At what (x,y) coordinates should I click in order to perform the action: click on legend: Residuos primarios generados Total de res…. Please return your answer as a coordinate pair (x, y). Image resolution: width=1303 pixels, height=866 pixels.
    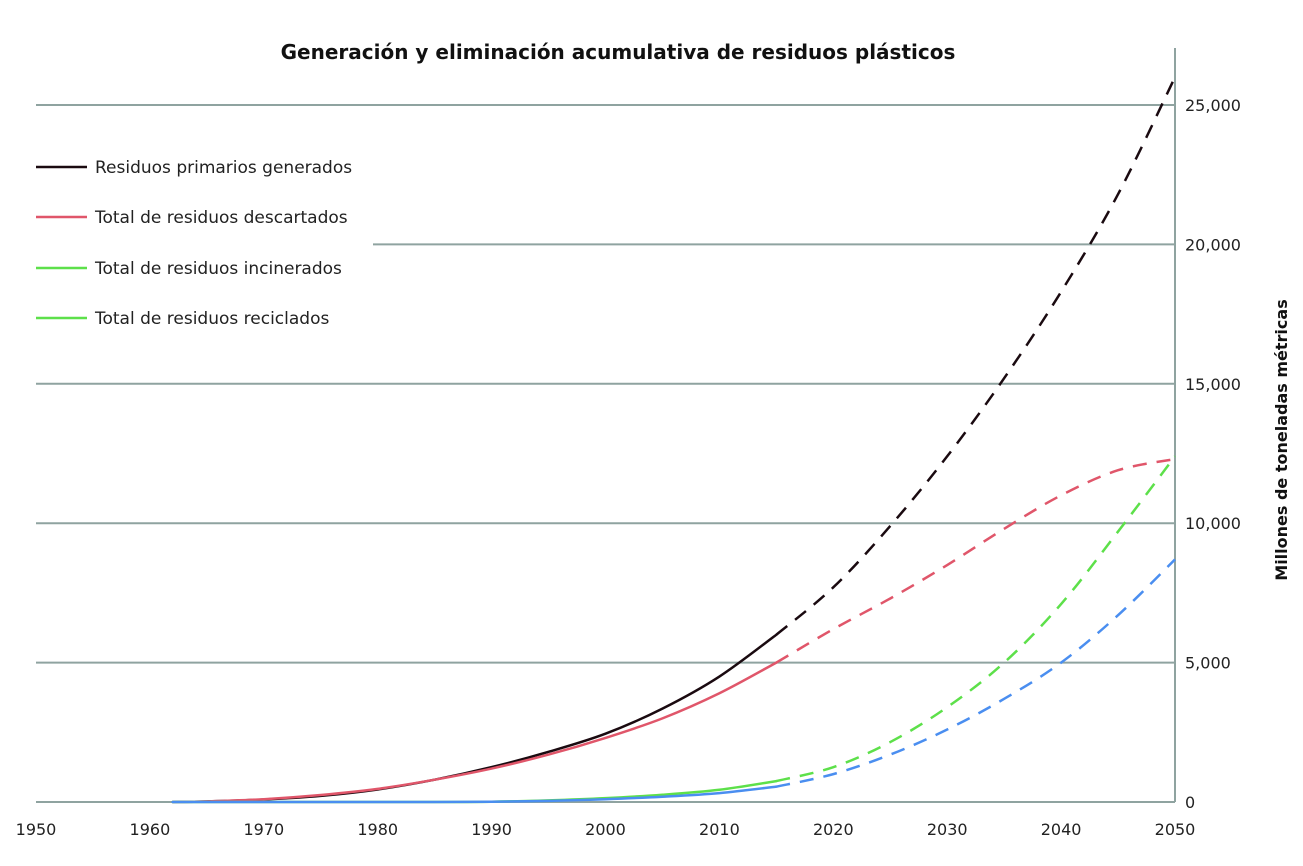
    Looking at the image, I should click on (194, 243).